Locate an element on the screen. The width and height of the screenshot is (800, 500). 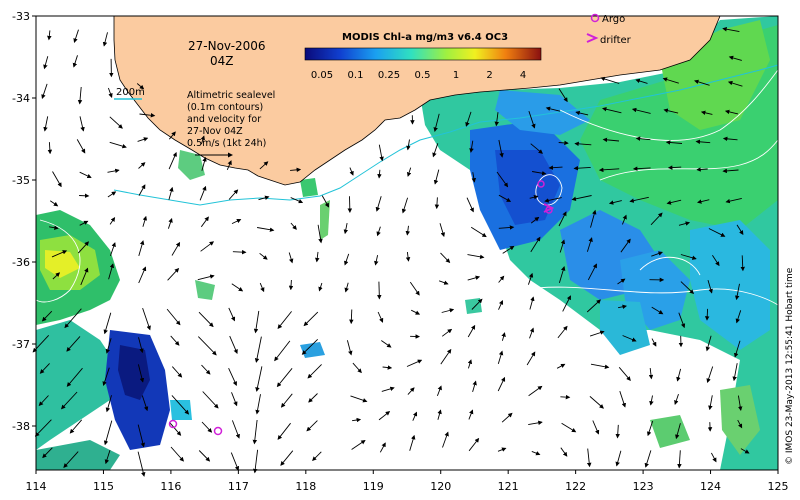
drifter-marker is located at coordinates (549, 208).